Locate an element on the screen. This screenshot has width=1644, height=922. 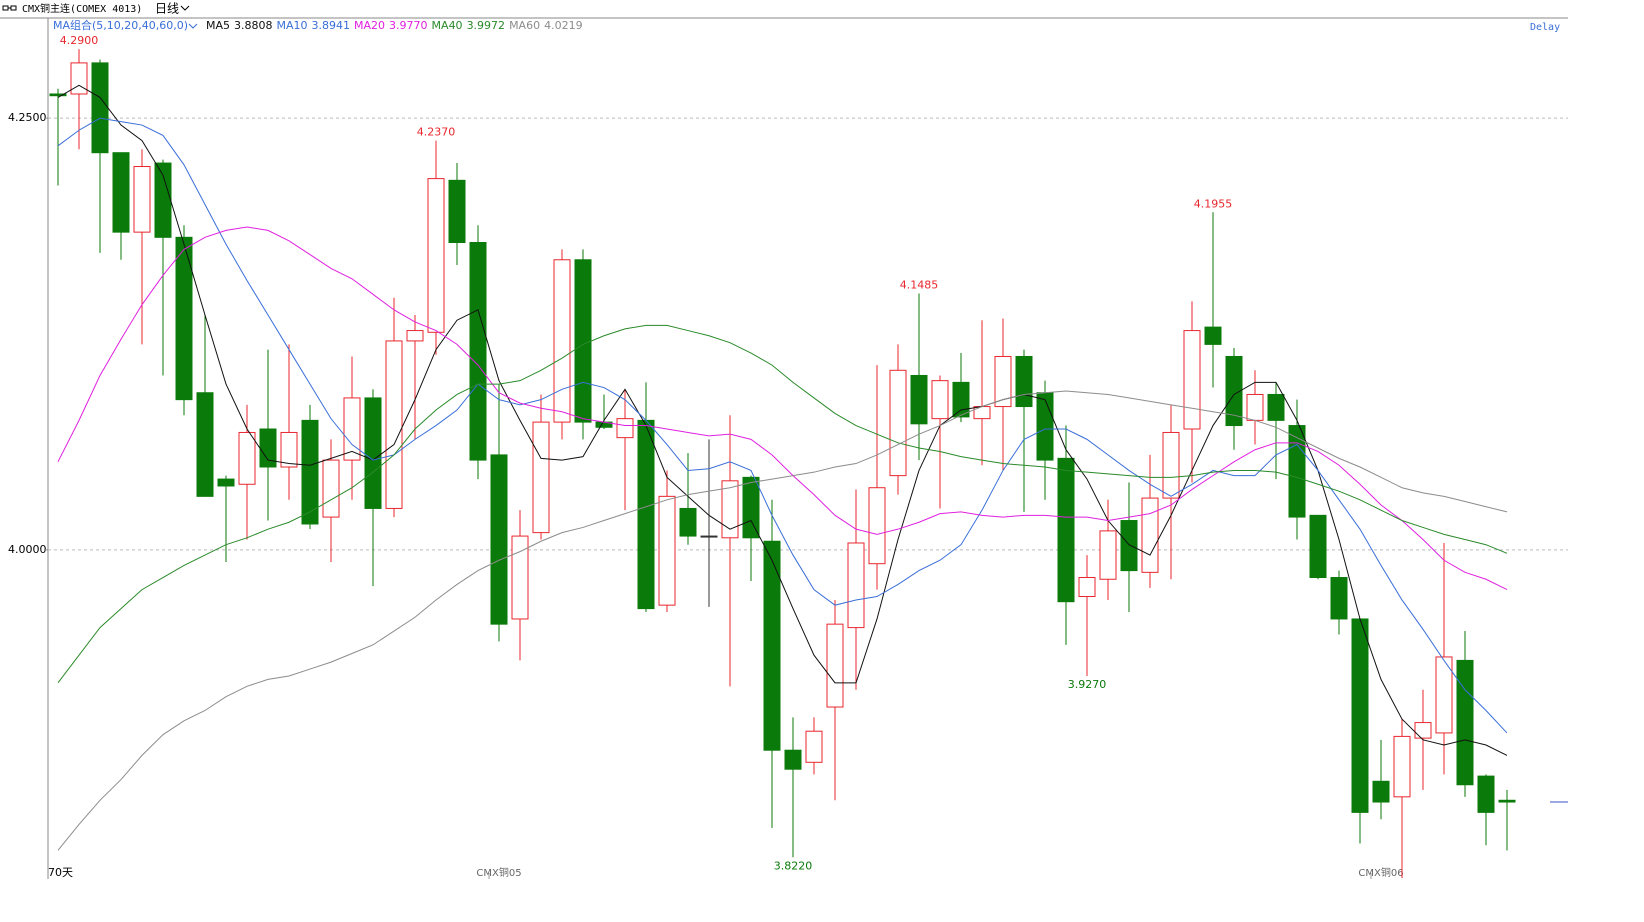
legend-entry: MA5 3.8808 is located at coordinates (239, 25).